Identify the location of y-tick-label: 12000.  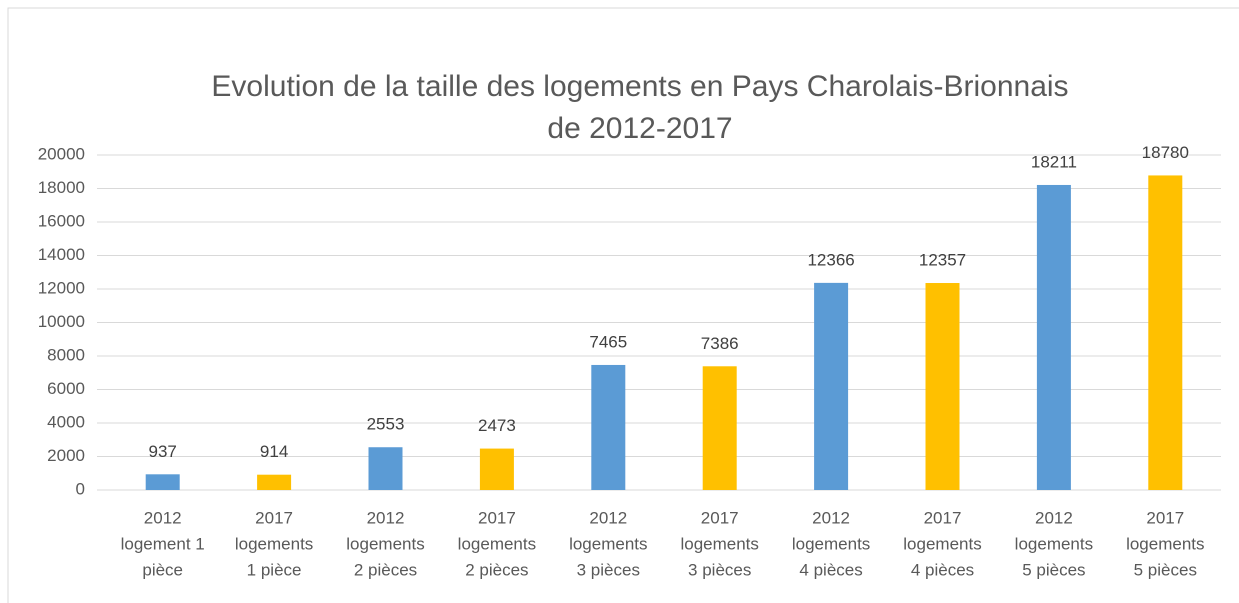
(61, 287).